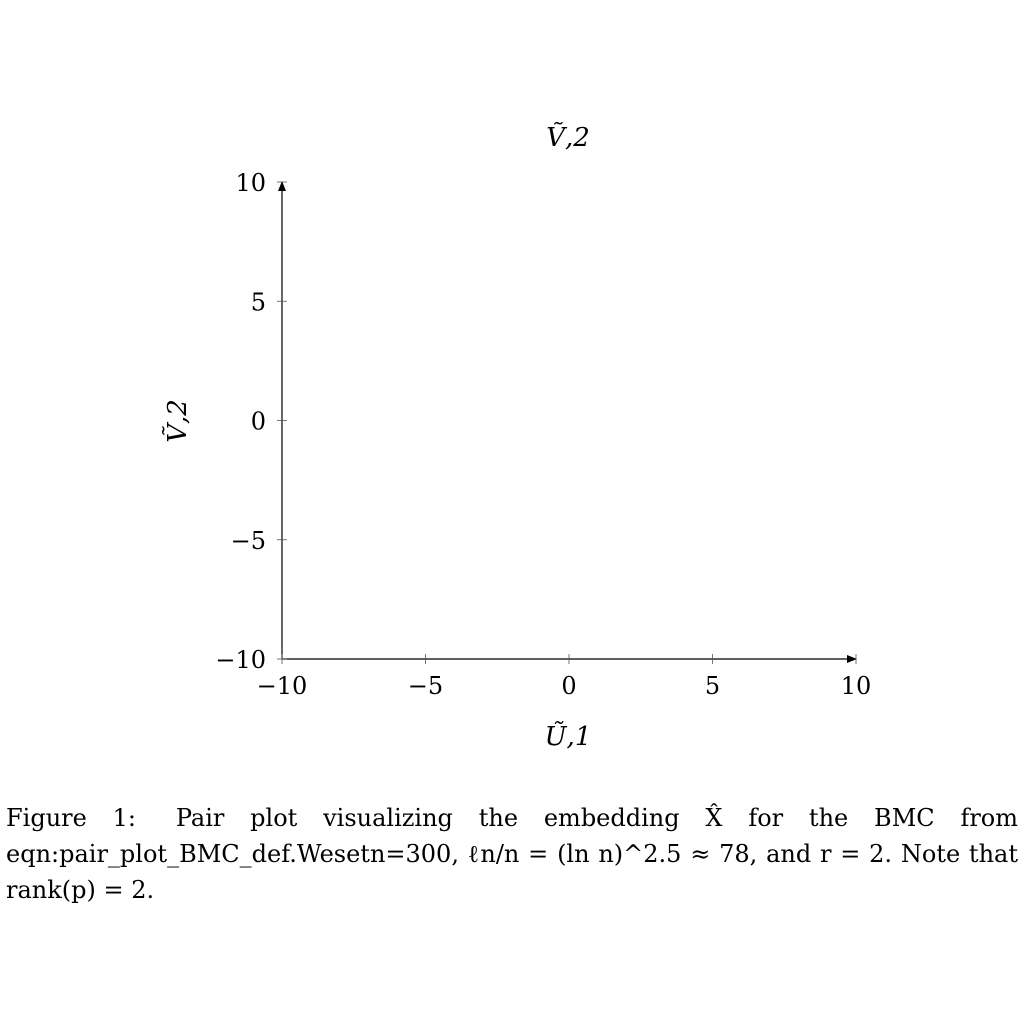 Image resolution: width=1024 pixels, height=1024 pixels. I want to click on chart-title: Ṽ,2, so click(568, 137).